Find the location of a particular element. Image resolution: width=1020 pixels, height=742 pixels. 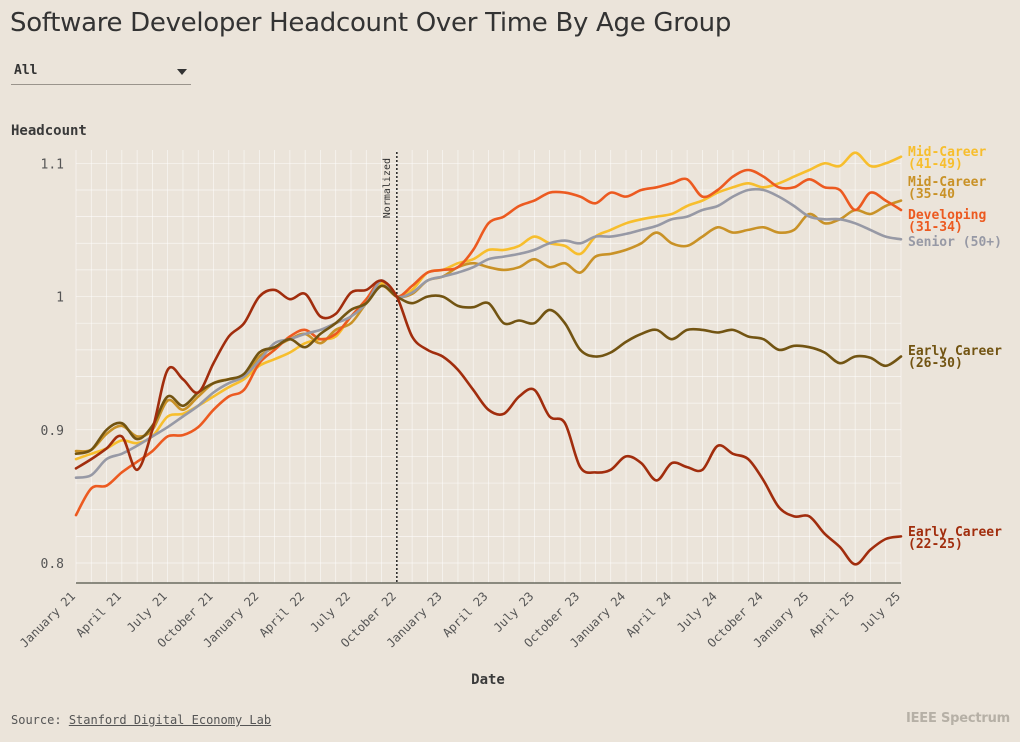

x-tick-label: April 24 is located at coordinates (648, 614).